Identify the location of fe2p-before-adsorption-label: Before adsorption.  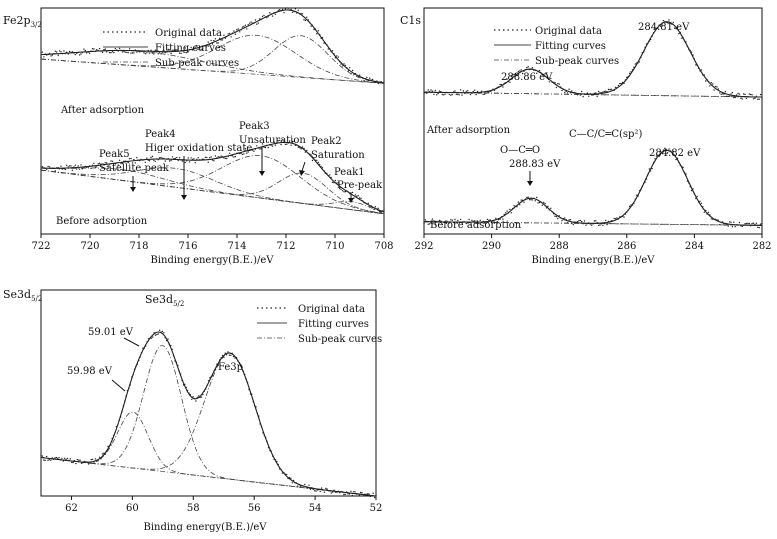
(102, 221).